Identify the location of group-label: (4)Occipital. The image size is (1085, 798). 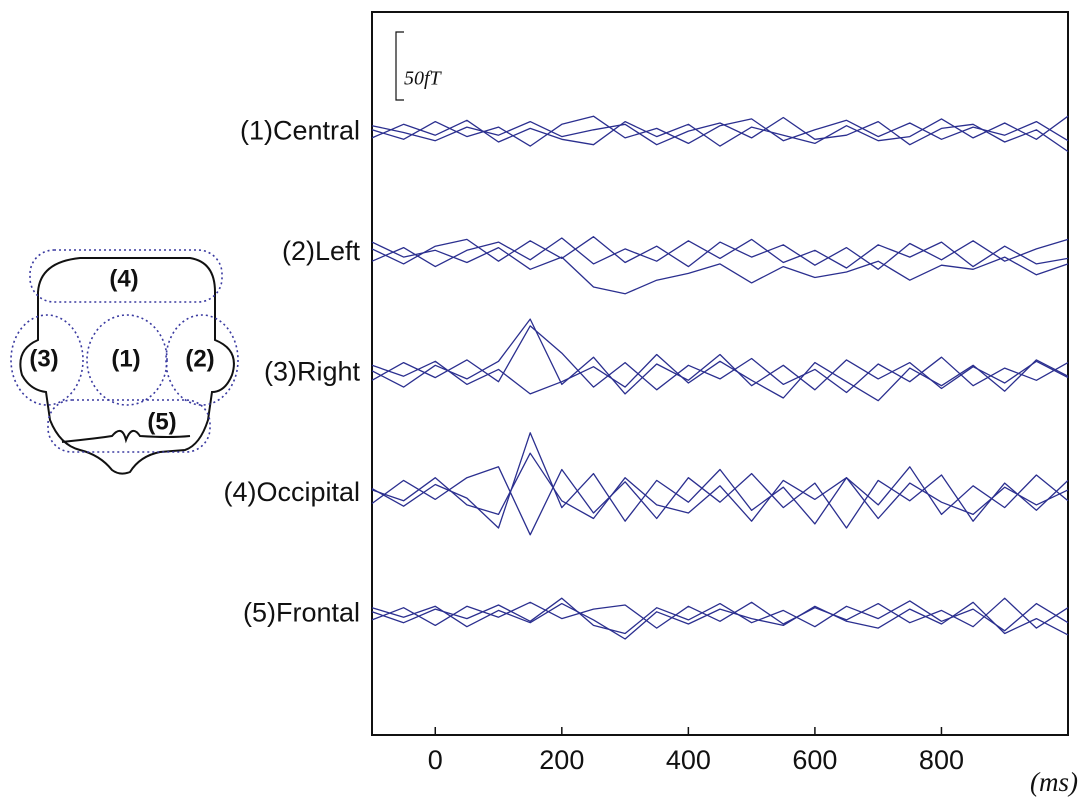
(291, 492).